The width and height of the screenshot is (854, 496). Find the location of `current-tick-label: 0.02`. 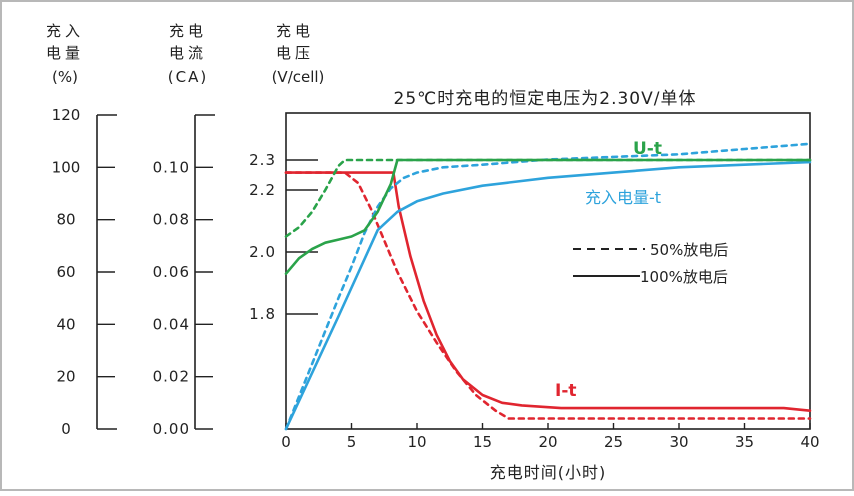

current-tick-label: 0.02 is located at coordinates (171, 377).